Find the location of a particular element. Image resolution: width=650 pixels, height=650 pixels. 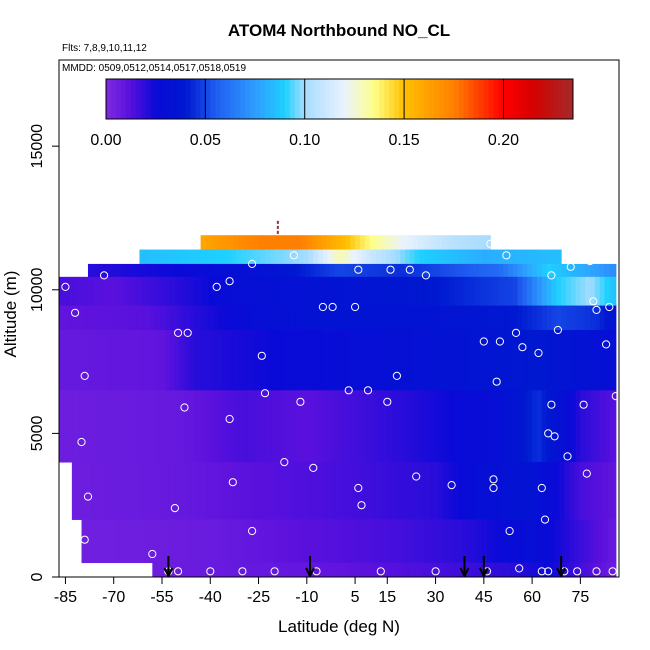

dates-note: MMDD: 0509,0512,0514,0517,0518,0519 is located at coordinates (154, 68).